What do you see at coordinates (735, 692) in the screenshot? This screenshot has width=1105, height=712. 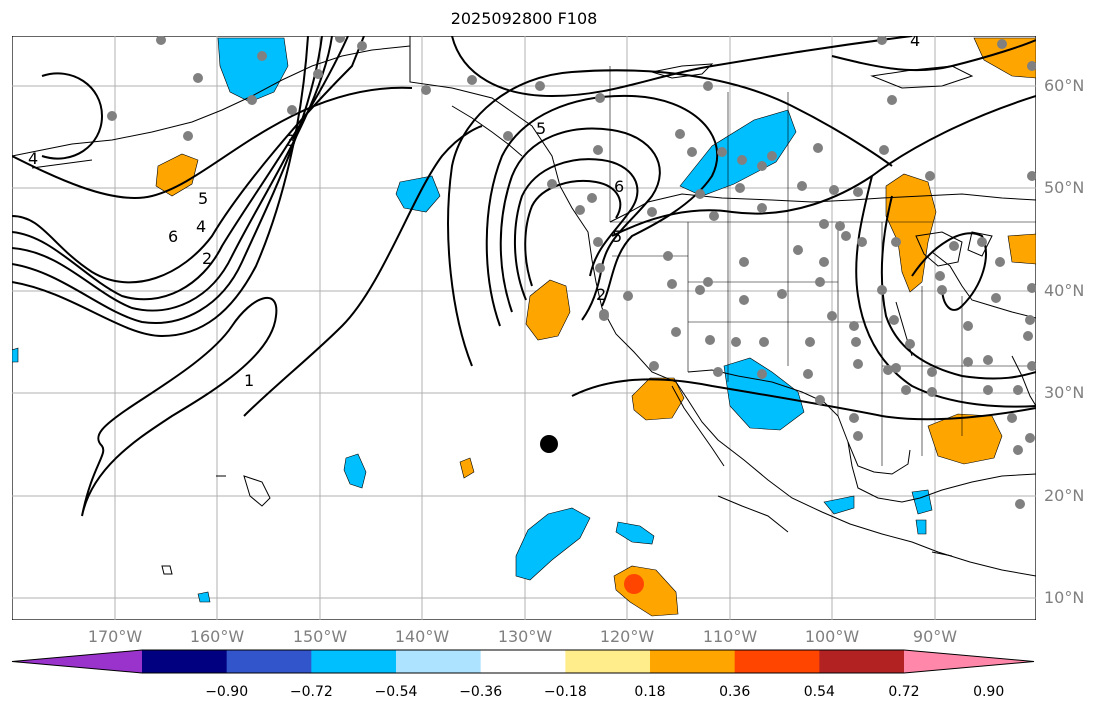 I see `colorbar-tick-label: 0.36` at bounding box center [735, 692].